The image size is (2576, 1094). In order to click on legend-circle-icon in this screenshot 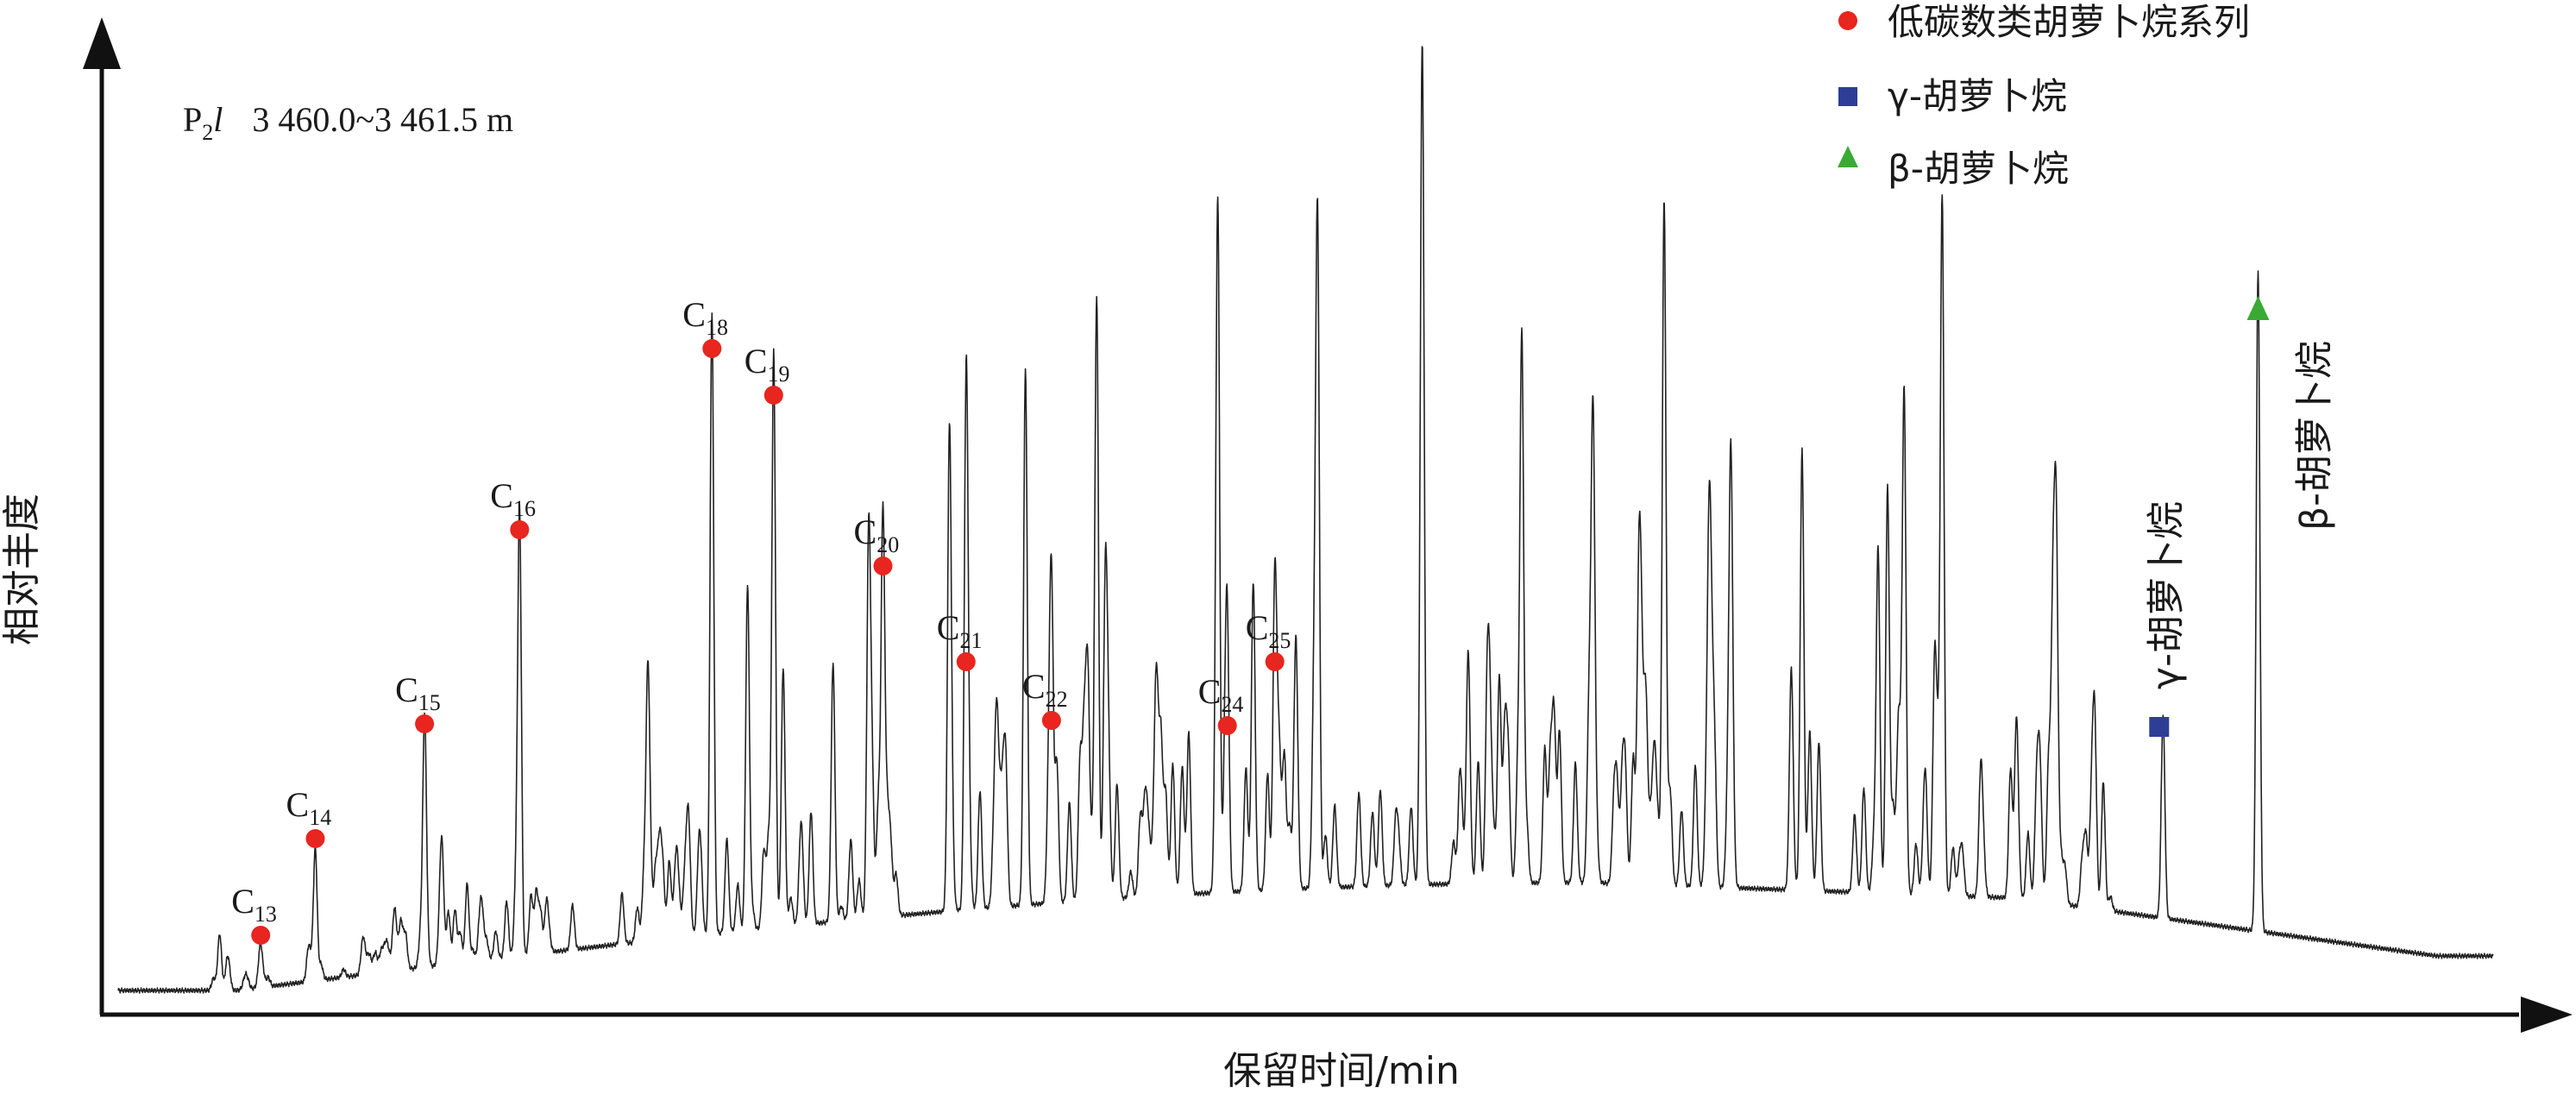, I will do `click(1847, 20)`.